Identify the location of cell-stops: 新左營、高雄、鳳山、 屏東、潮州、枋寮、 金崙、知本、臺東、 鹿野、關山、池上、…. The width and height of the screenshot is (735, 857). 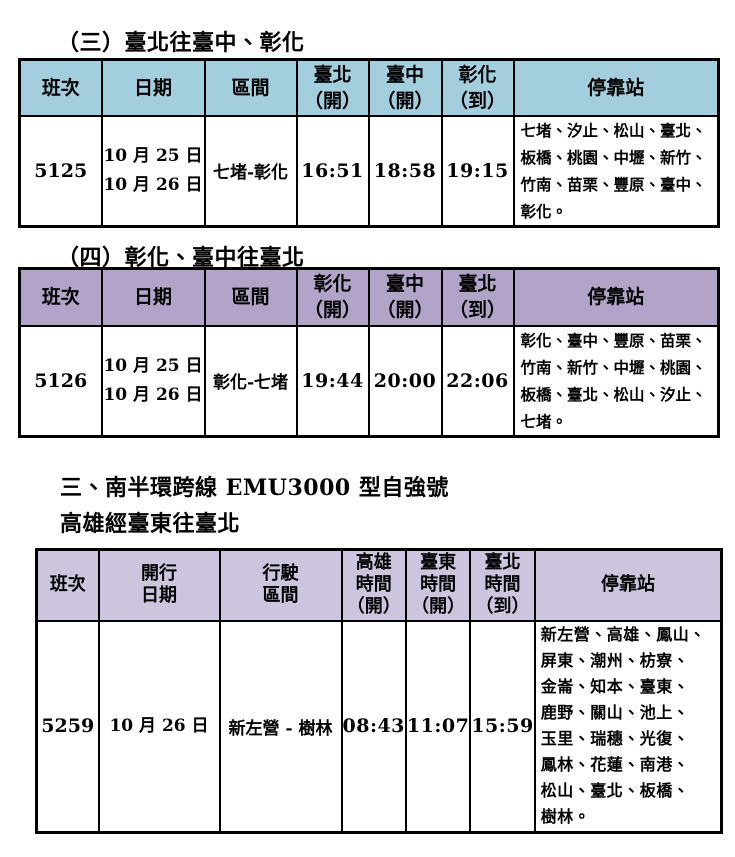
(628, 726).